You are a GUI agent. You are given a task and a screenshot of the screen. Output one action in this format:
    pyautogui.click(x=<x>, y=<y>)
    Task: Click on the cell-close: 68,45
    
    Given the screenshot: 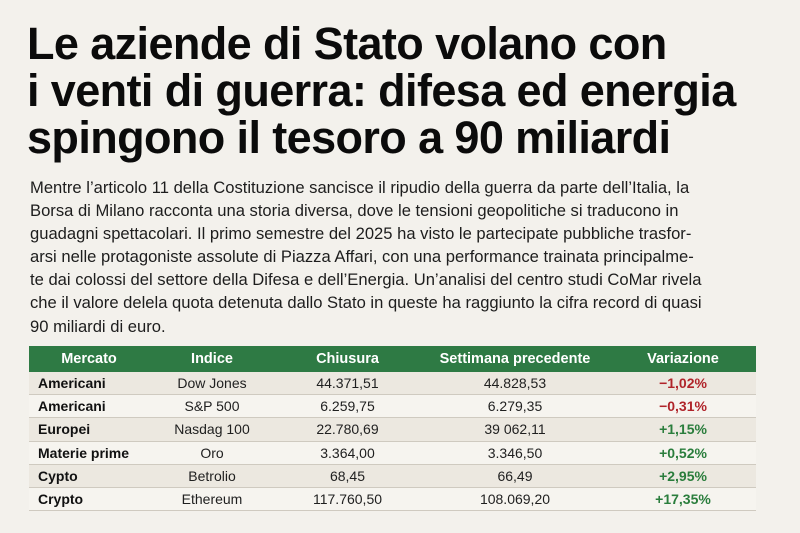 What is the action you would take?
    pyautogui.click(x=347, y=476)
    